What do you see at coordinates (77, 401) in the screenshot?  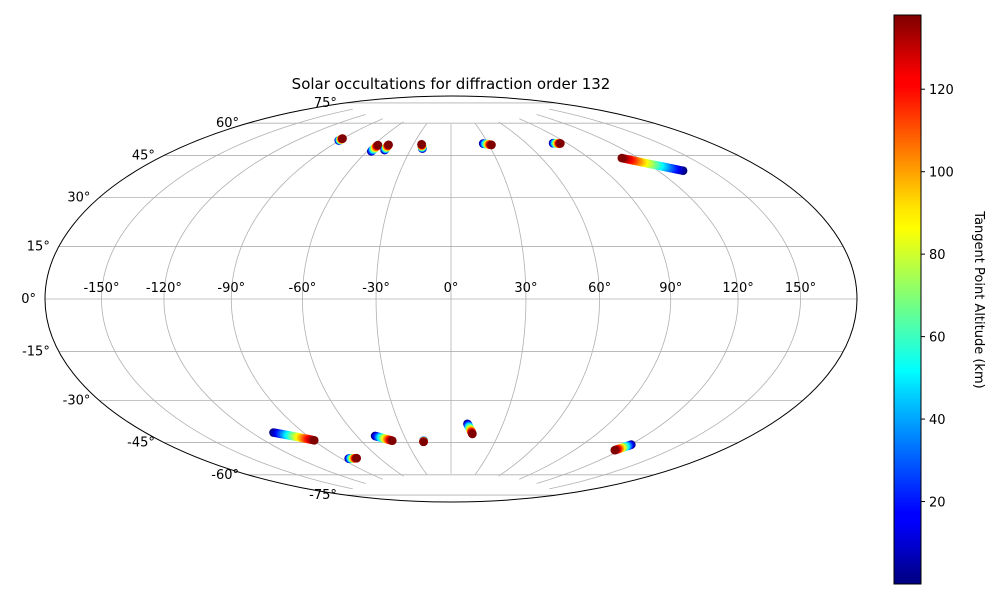 I see `latitude-label--30: -30°` at bounding box center [77, 401].